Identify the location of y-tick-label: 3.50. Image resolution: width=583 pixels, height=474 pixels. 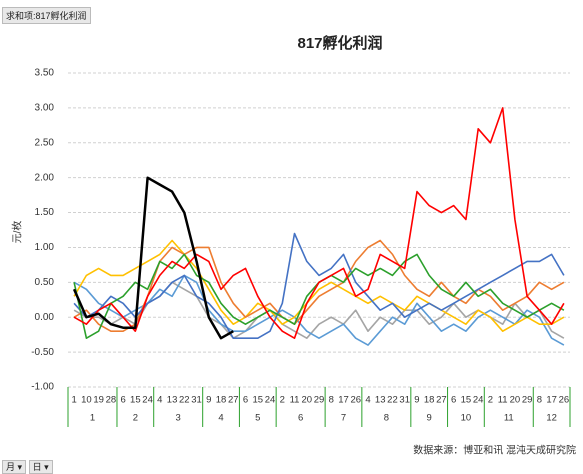
(45, 73).